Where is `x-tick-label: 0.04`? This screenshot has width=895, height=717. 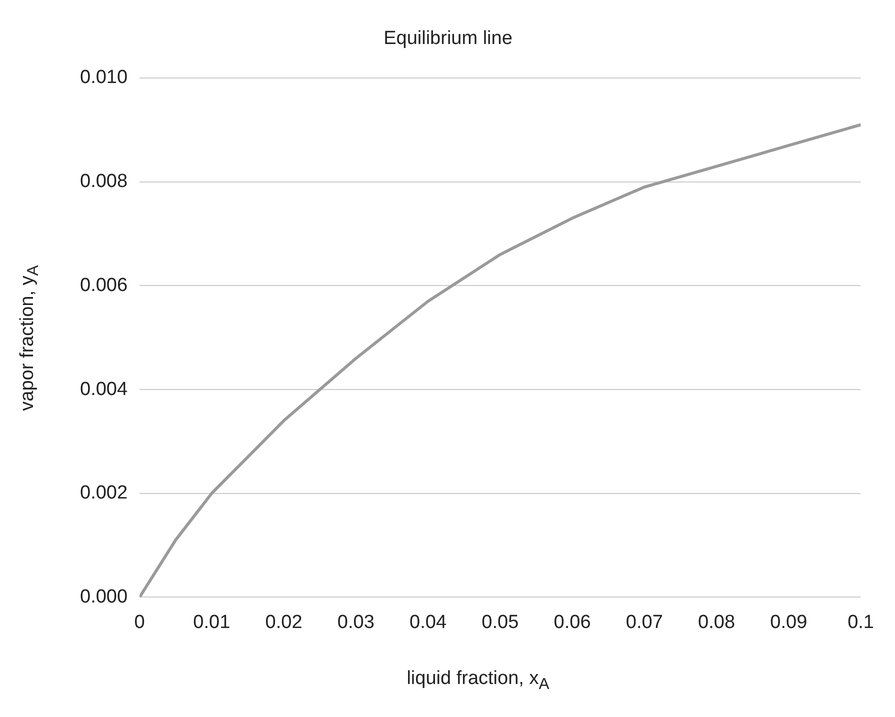
x-tick-label: 0.04 is located at coordinates (428, 622).